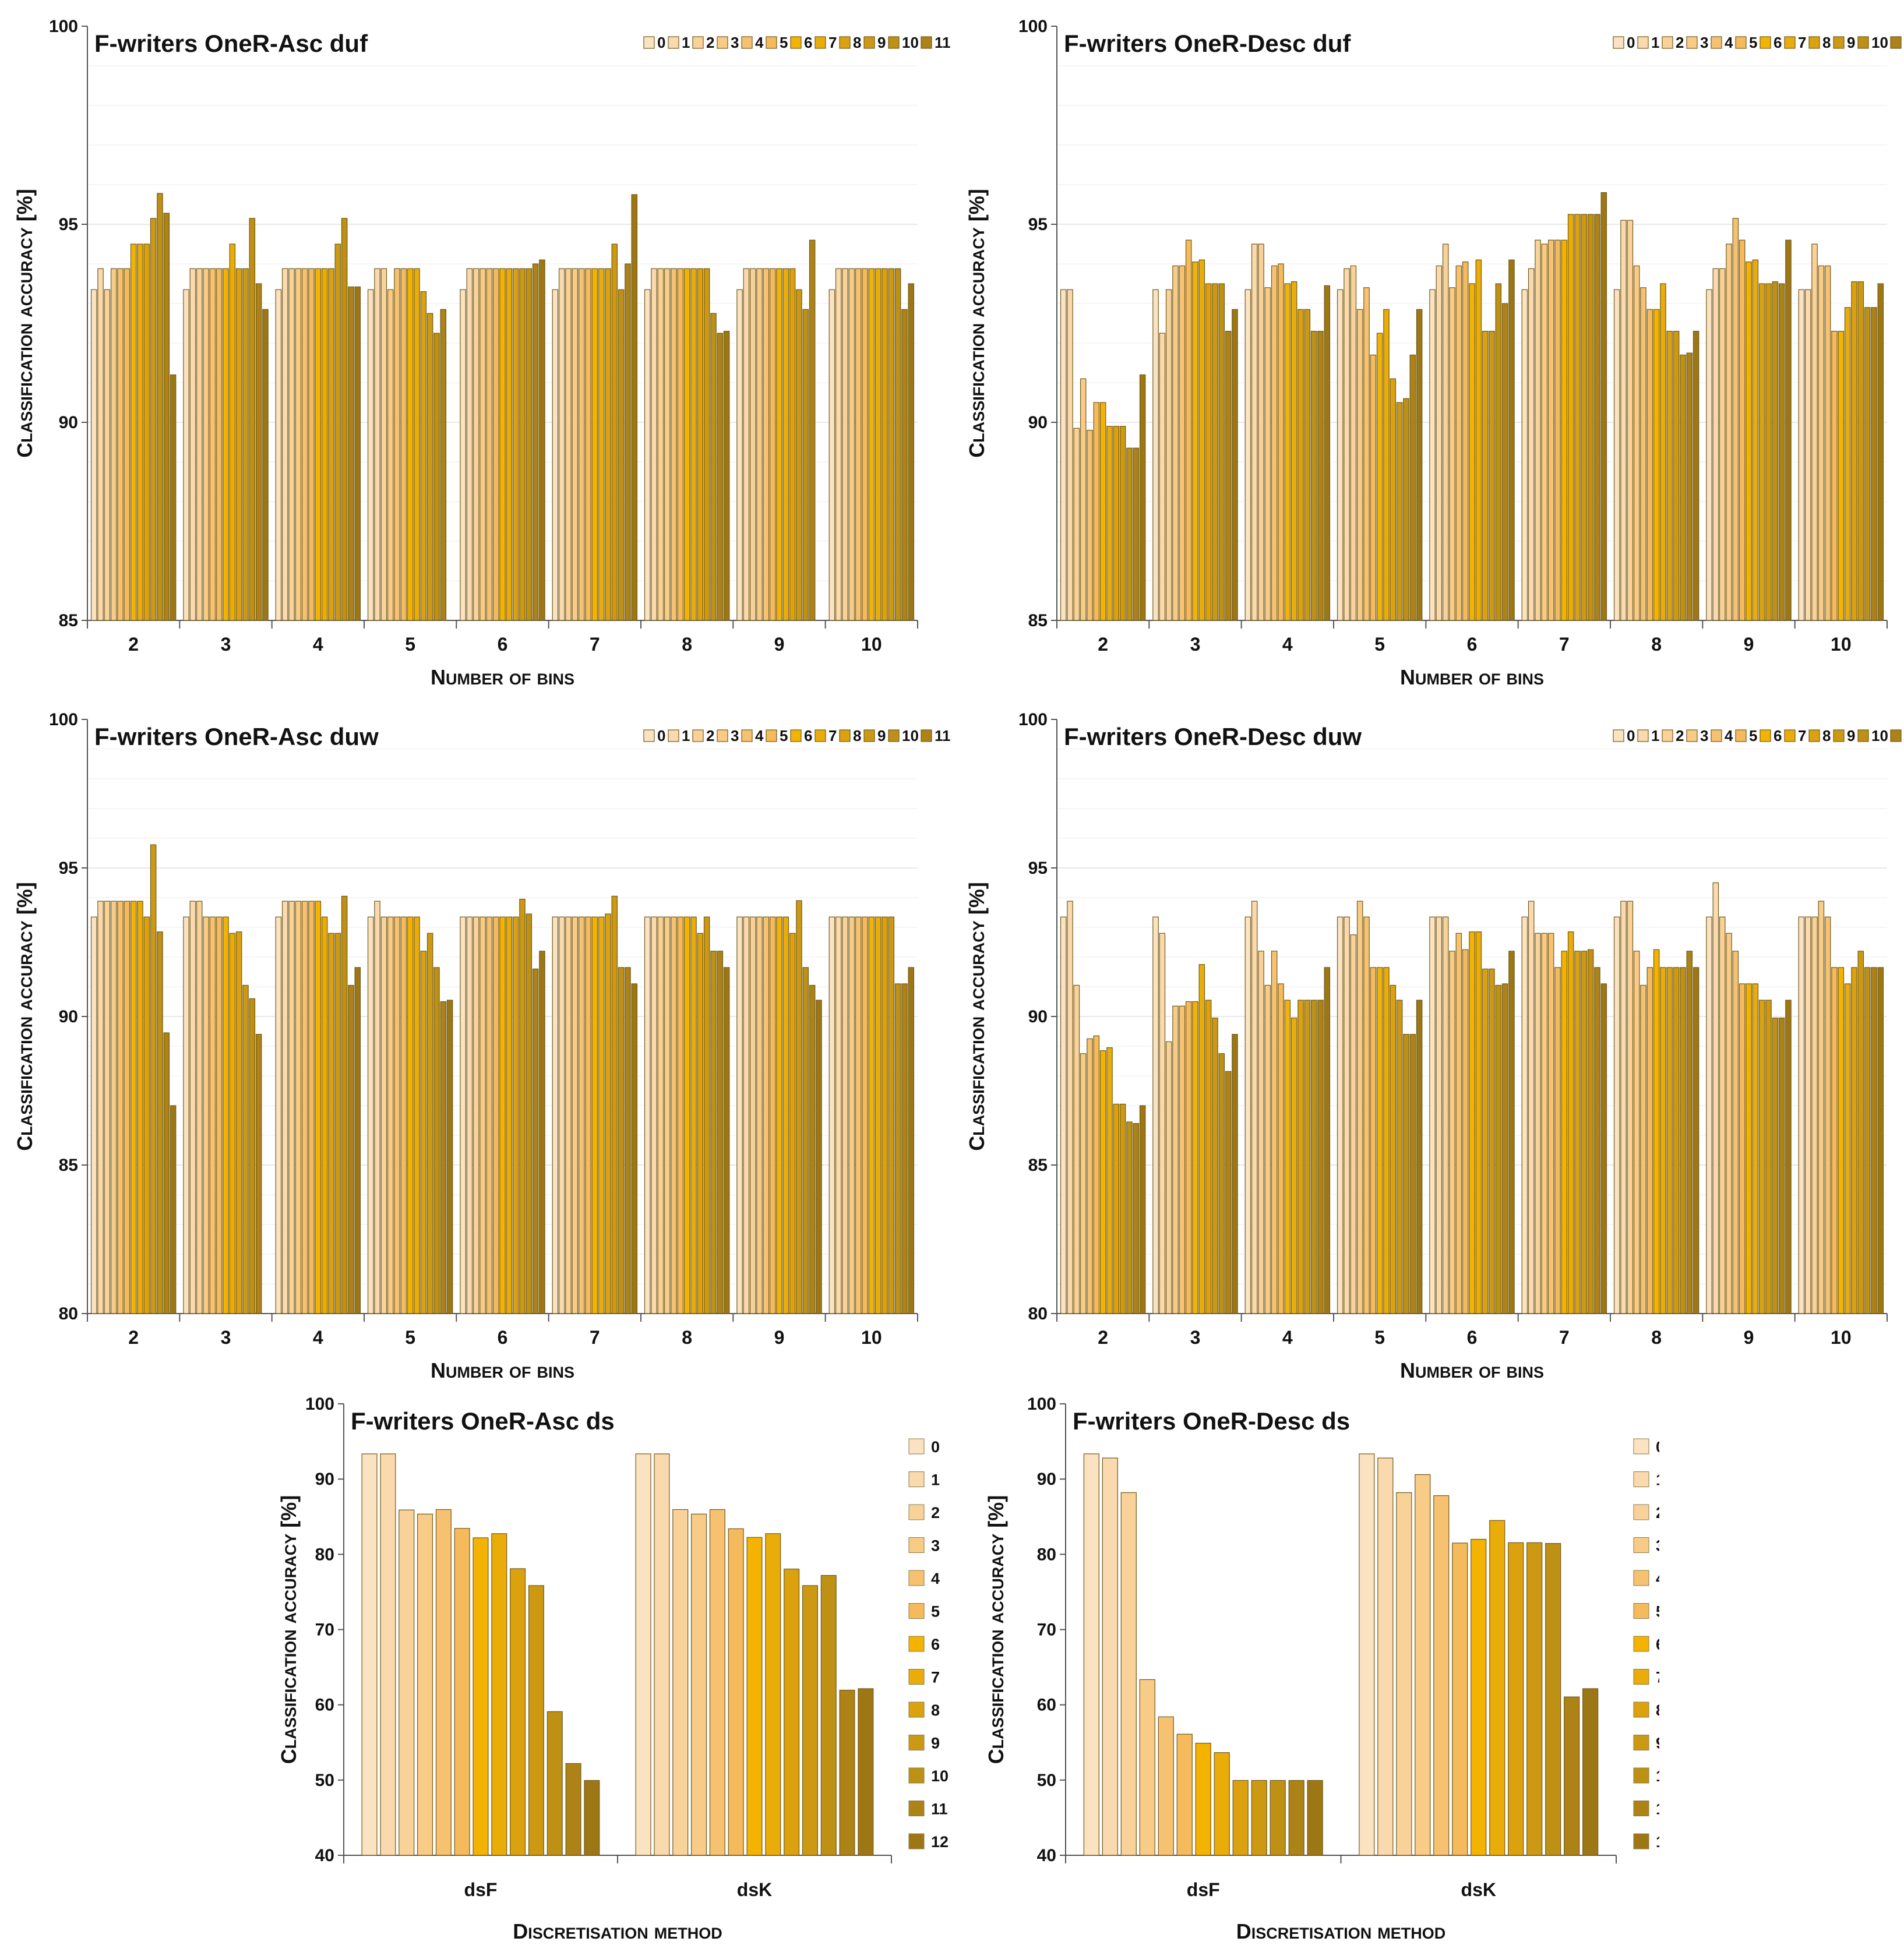  Describe the element at coordinates (324, 1706) in the screenshot. I see `y-tick-label: 60` at that location.